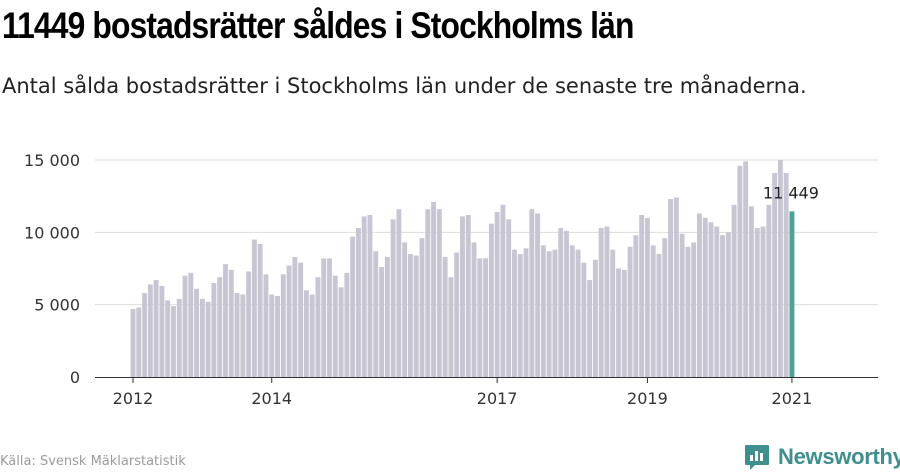 This screenshot has width=900, height=474. Describe the element at coordinates (792, 294) in the screenshot. I see `bar-highlight` at that location.